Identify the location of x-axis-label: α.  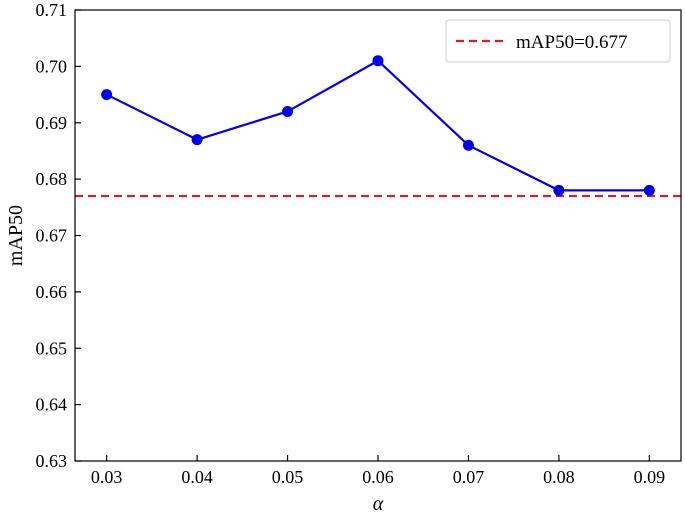
(378, 503).